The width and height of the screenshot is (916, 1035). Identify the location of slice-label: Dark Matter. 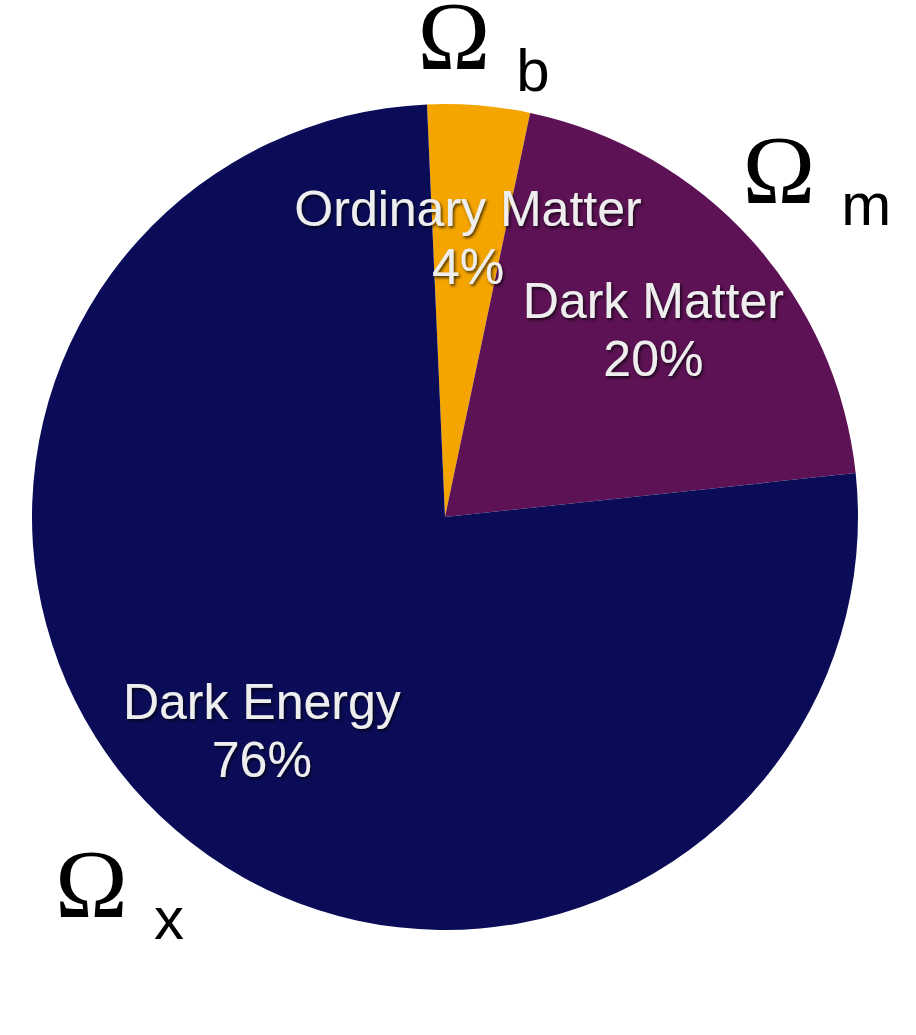
(653, 300).